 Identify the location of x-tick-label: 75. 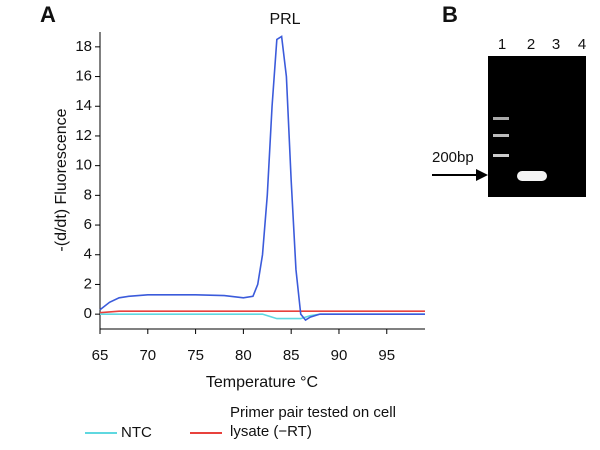
(195, 355).